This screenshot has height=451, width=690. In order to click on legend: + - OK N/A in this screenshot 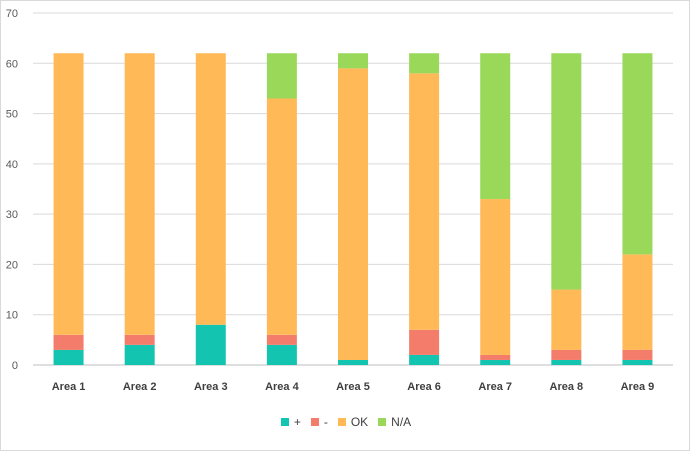, I will do `click(345, 422)`.